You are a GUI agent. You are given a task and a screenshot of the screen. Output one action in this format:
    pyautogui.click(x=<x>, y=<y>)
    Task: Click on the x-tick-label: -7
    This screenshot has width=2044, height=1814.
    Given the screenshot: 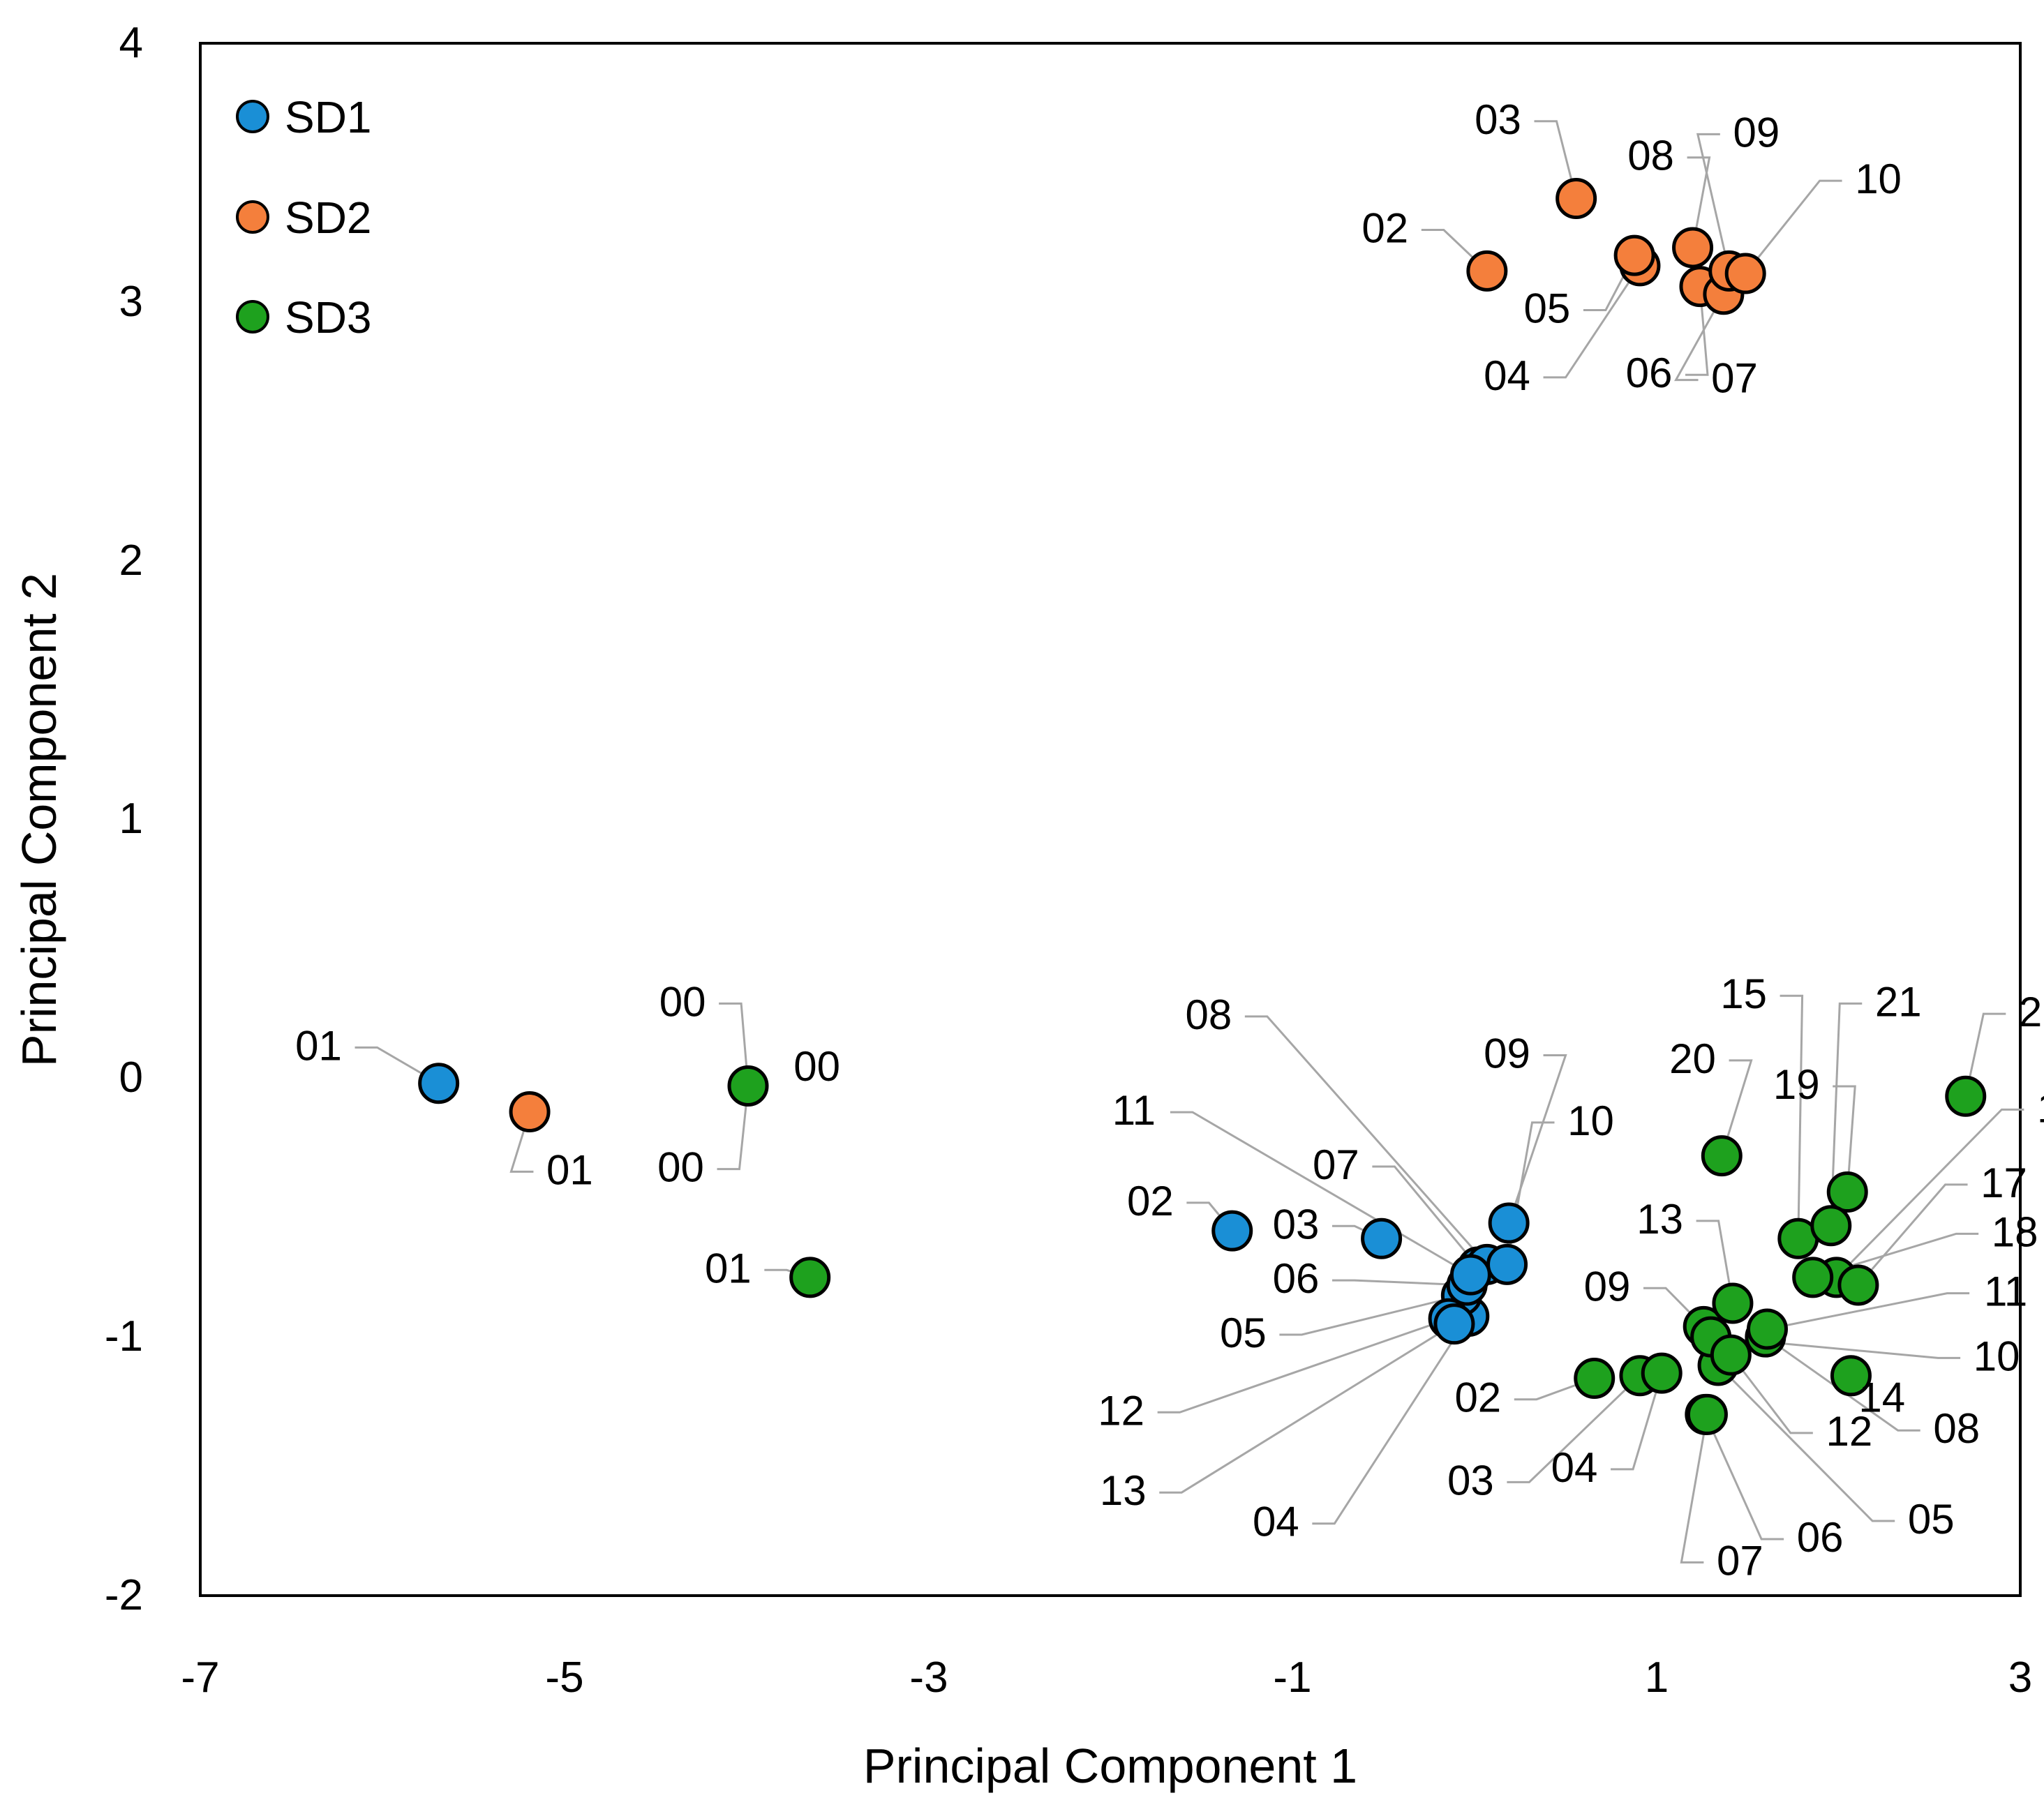 What is the action you would take?
    pyautogui.click(x=200, y=1678)
    